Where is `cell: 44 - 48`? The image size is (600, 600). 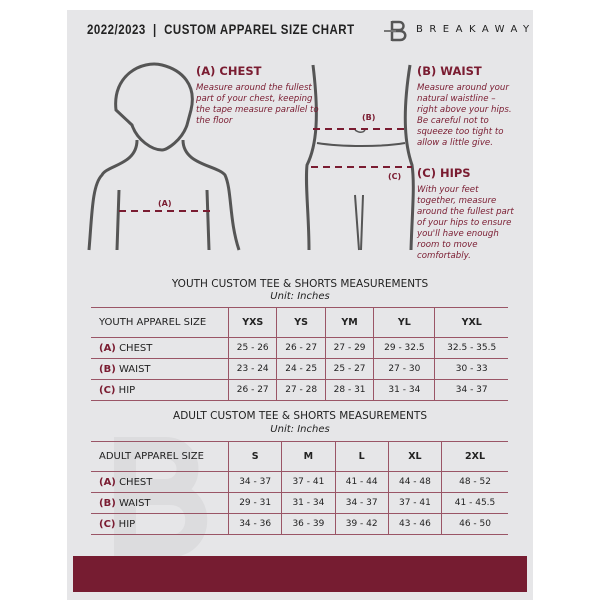
cell: 44 - 48 is located at coordinates (415, 482).